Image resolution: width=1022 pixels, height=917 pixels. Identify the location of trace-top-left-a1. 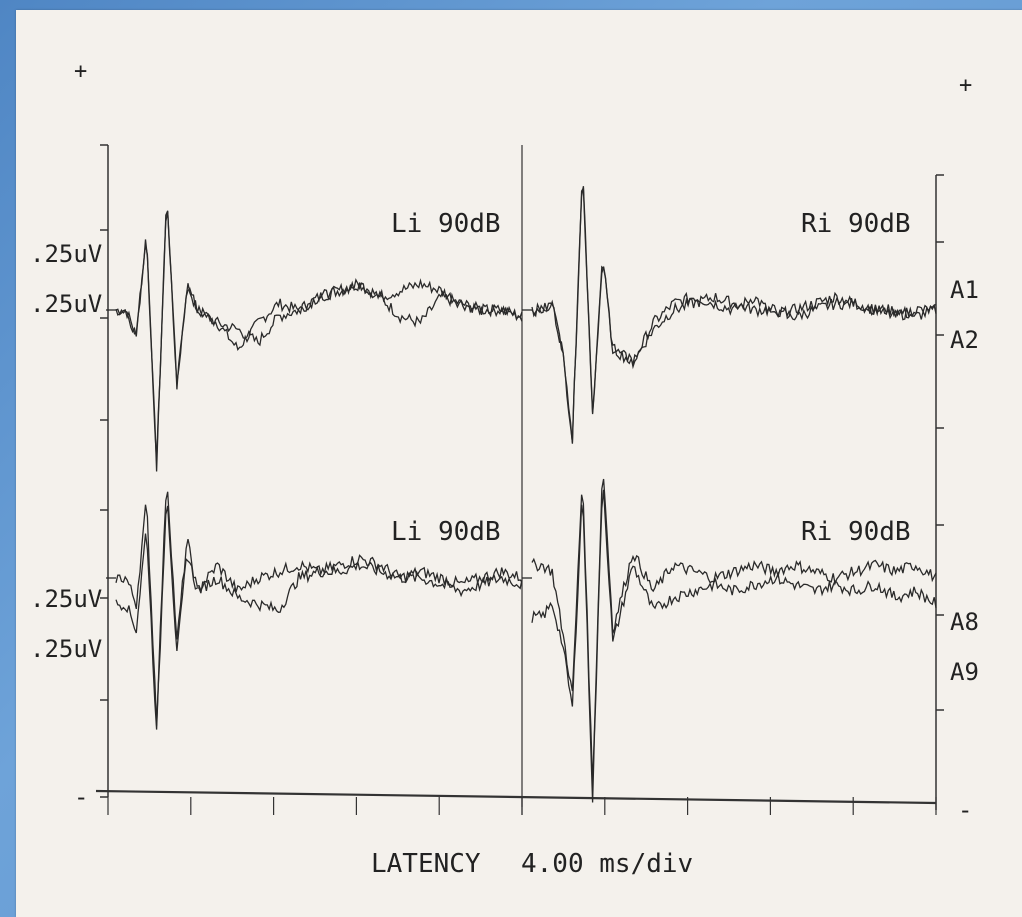
(319, 336).